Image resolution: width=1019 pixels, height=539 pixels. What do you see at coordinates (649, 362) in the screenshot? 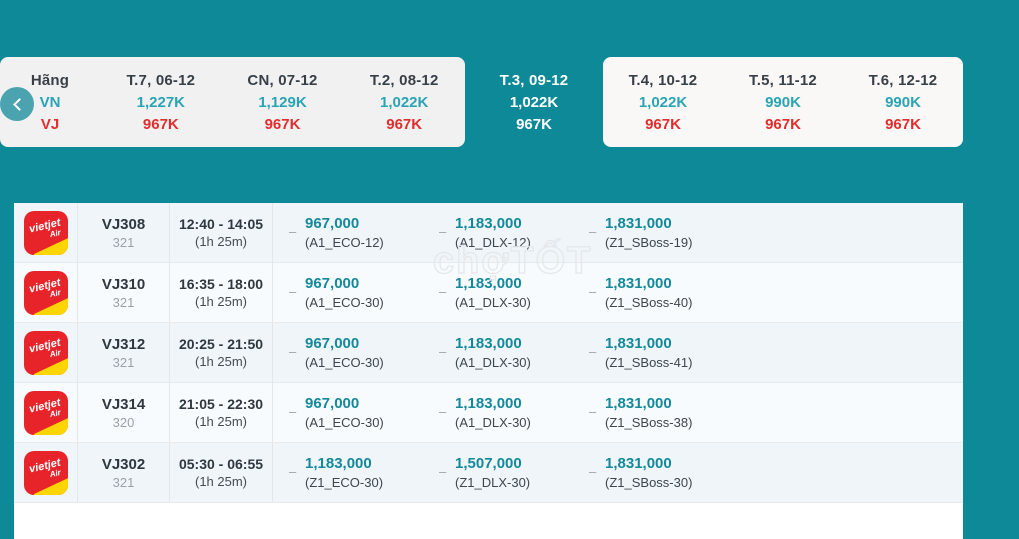
I see `fare-class: (Z1_SBoss-41)` at bounding box center [649, 362].